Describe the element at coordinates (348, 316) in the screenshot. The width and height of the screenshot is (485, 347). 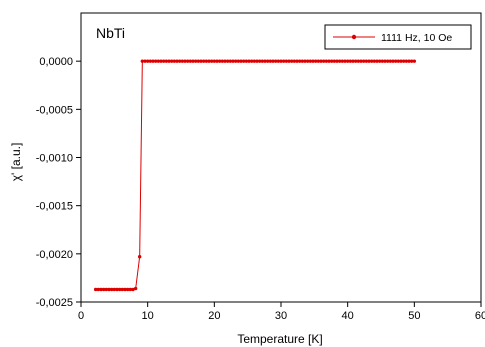
I see `x-tick-label: 40` at that location.